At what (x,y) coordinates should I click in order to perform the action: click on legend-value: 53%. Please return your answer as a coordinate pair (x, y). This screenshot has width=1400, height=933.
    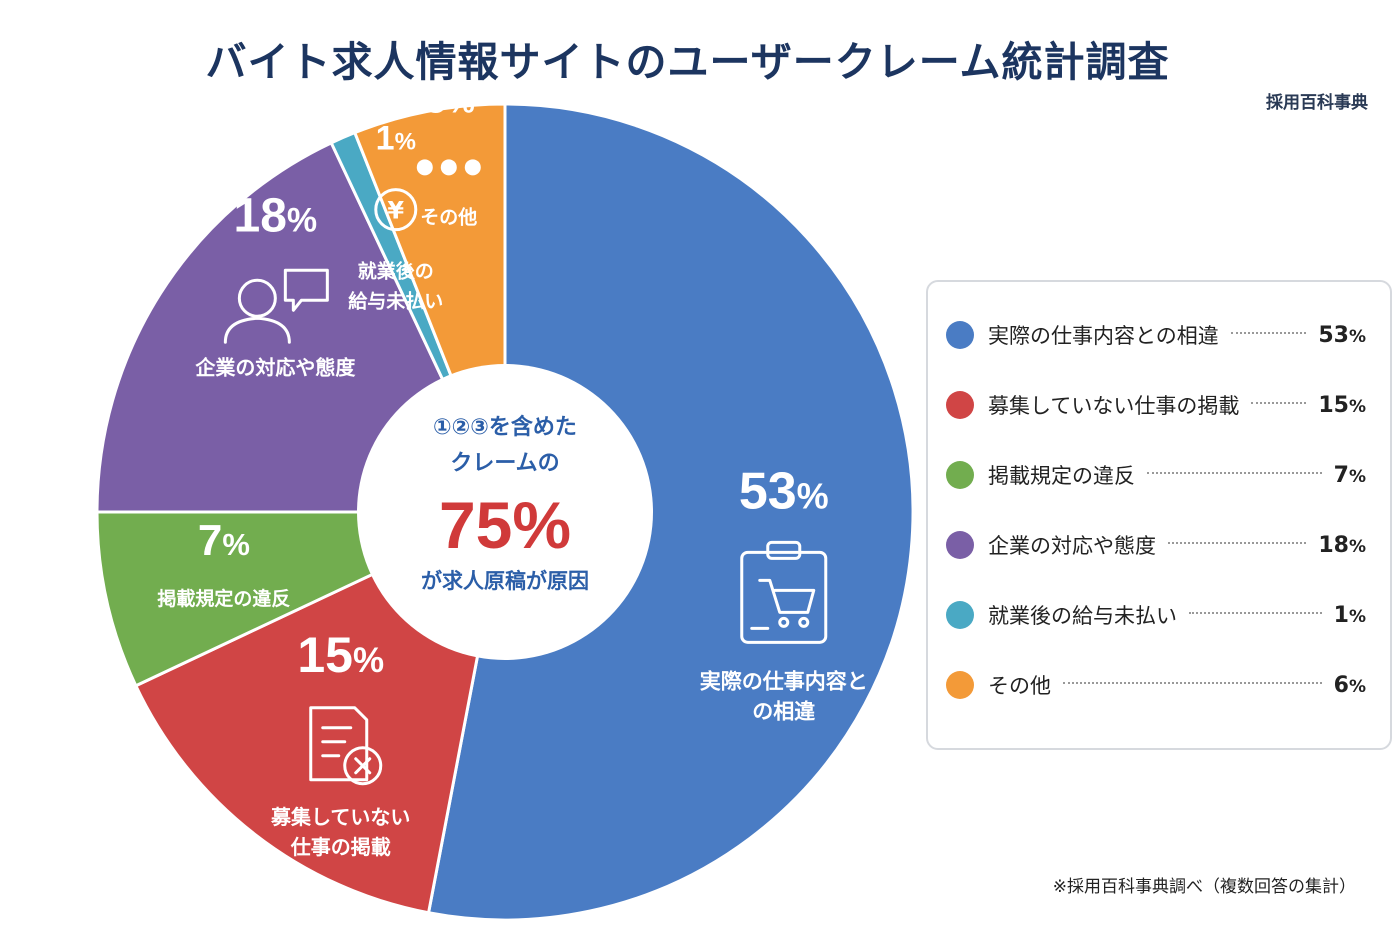
    Looking at the image, I should click on (1342, 335).